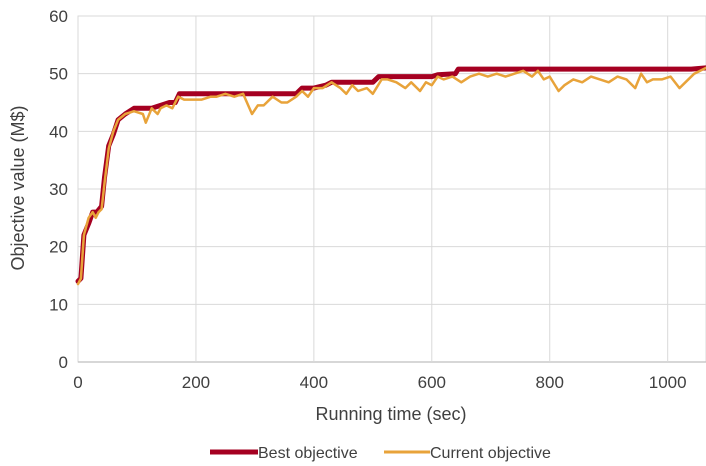  What do you see at coordinates (63, 362) in the screenshot?
I see `y-tick-label: 0` at bounding box center [63, 362].